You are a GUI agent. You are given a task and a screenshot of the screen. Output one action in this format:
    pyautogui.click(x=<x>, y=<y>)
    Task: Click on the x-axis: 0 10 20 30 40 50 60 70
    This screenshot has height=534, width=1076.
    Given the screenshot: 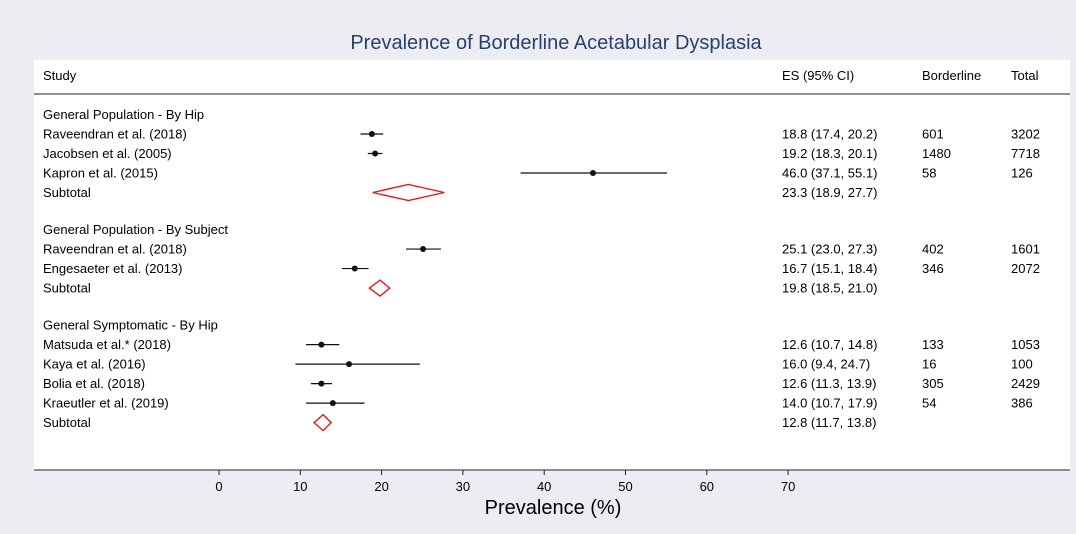 What is the action you would take?
    pyautogui.click(x=505, y=482)
    